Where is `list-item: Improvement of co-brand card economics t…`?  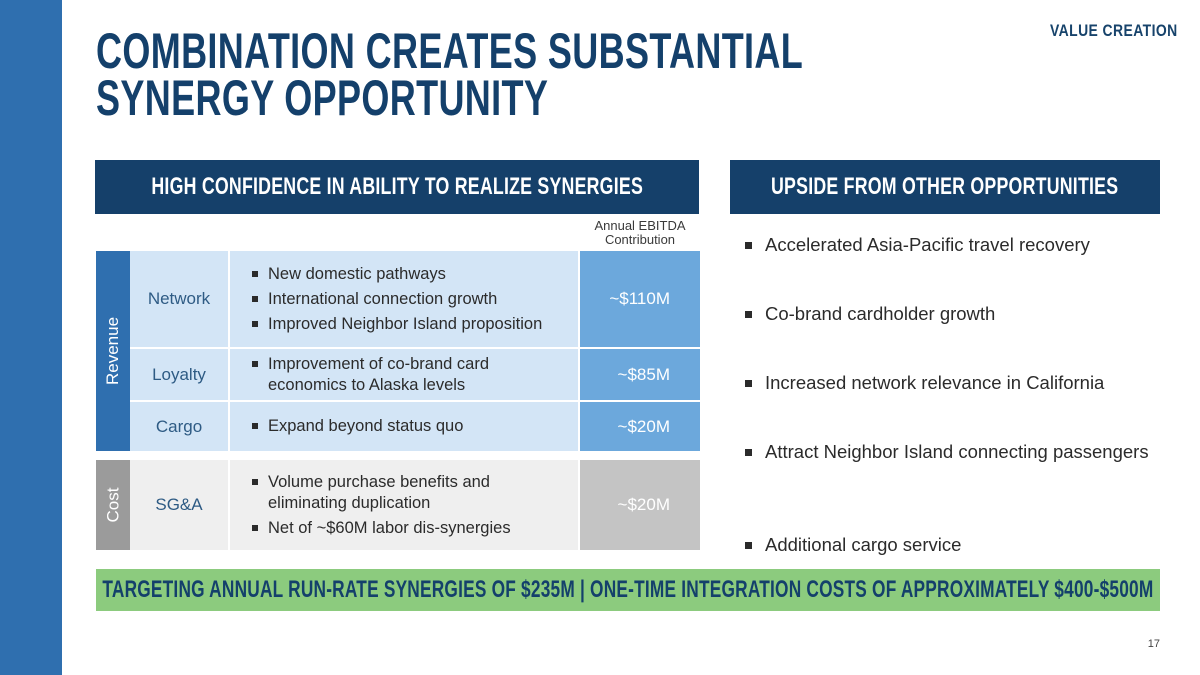 list-item: Improvement of co-brand card economics t… is located at coordinates (385, 375).